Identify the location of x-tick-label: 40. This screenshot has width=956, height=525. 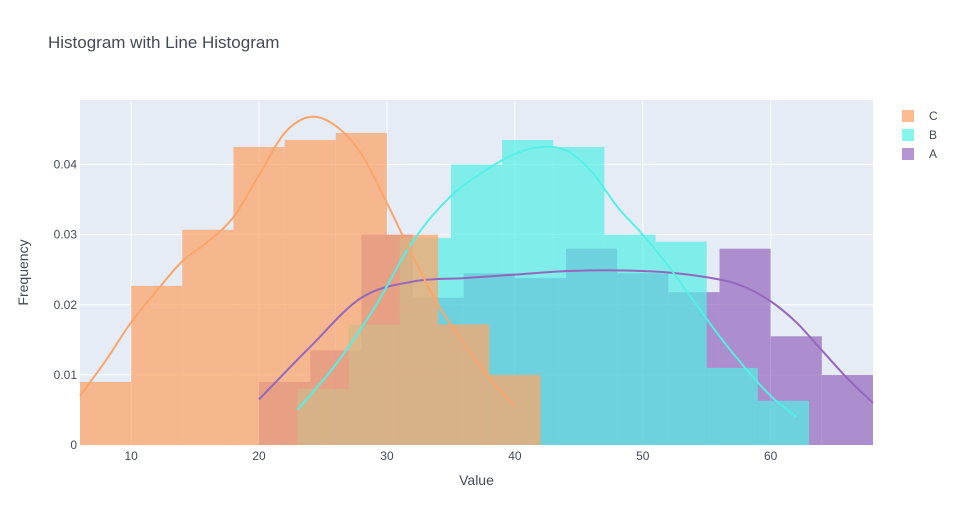
(515, 456).